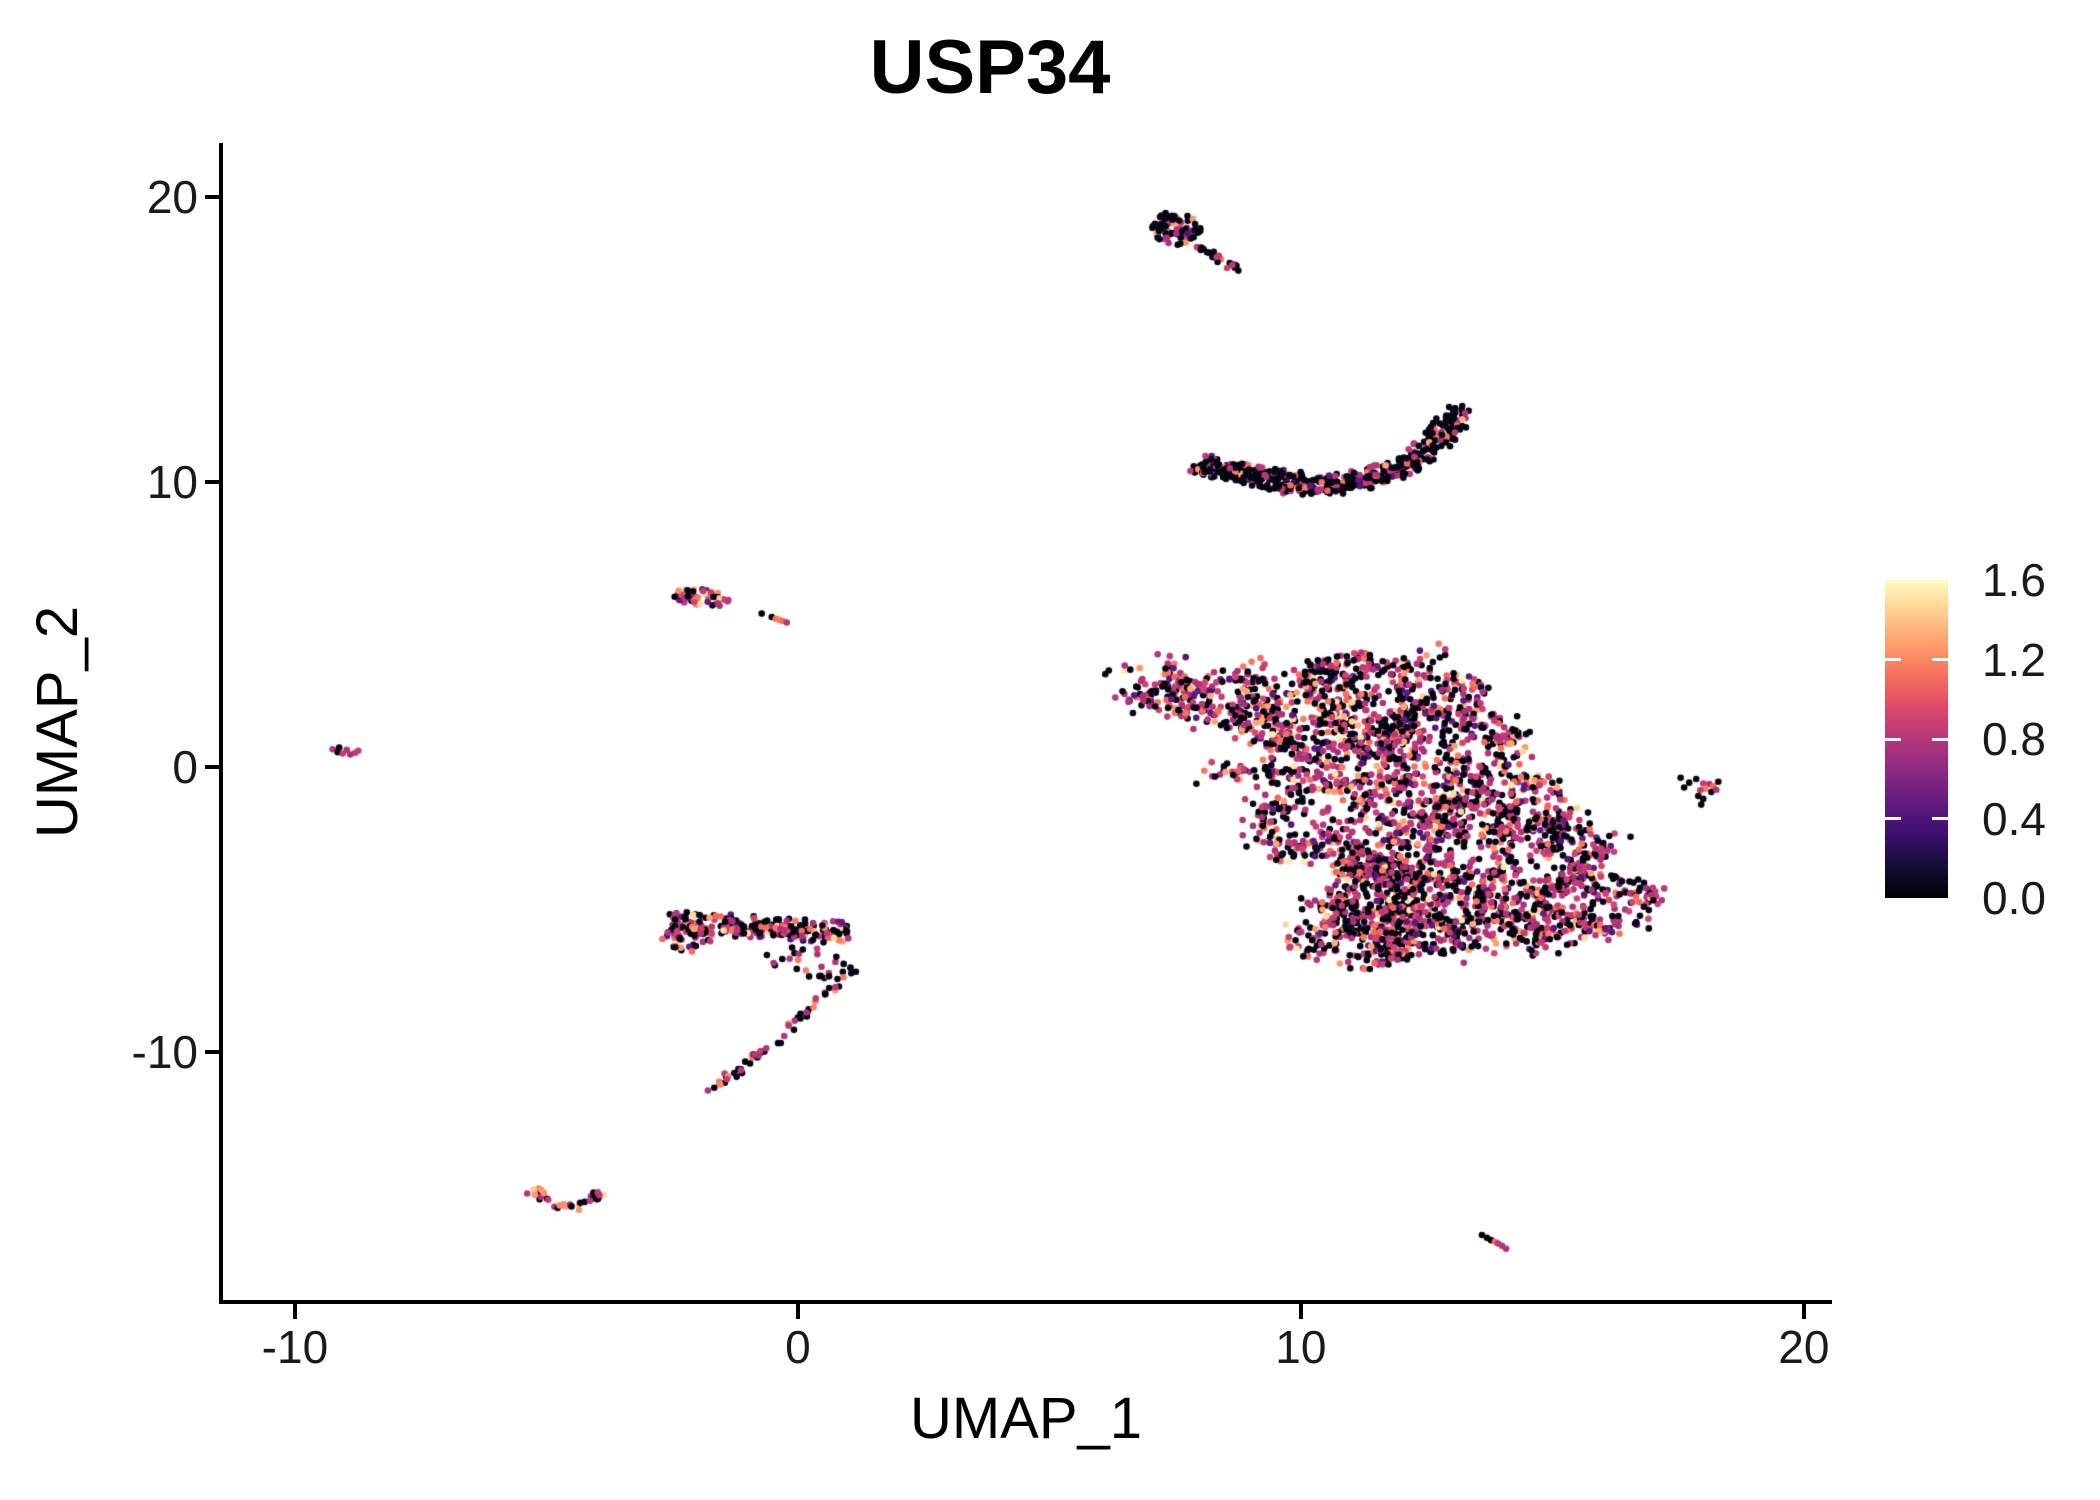  What do you see at coordinates (221, 723) in the screenshot?
I see `y-axis-line` at bounding box center [221, 723].